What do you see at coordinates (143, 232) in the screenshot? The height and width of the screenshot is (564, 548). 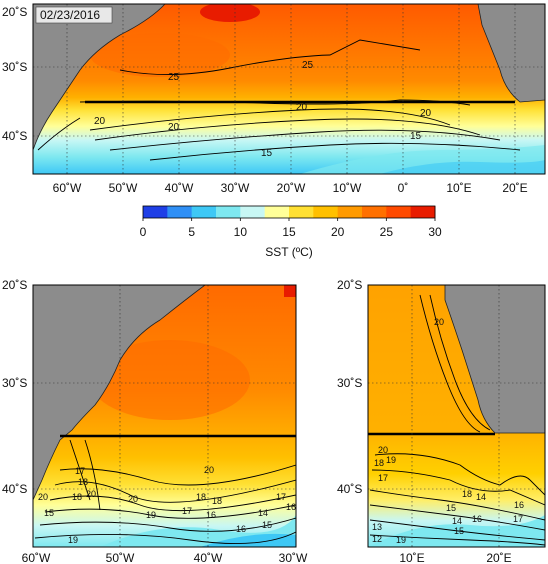 I see `colorbar-tick-label: 0` at bounding box center [143, 232].